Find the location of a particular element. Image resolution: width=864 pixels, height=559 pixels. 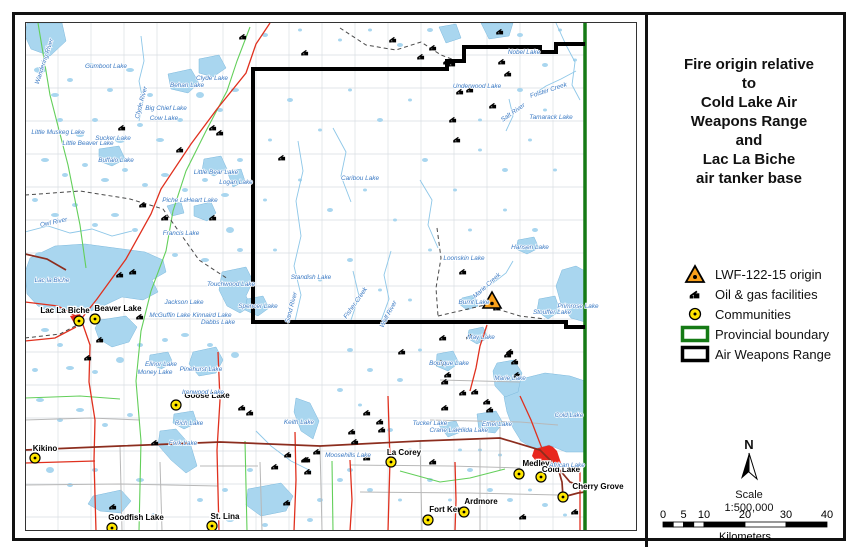

community-marker: Medley is located at coordinates (532, 469).